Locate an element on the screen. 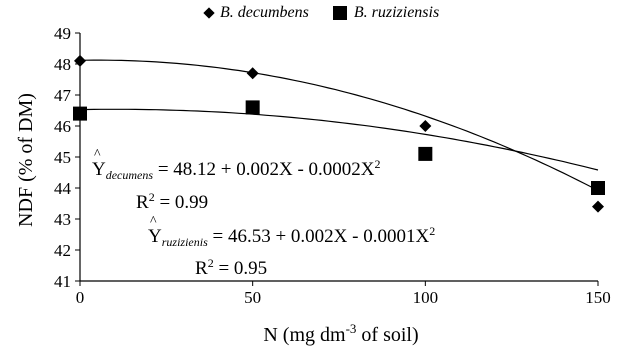  y-tick-label: 46 is located at coordinates (62, 126).